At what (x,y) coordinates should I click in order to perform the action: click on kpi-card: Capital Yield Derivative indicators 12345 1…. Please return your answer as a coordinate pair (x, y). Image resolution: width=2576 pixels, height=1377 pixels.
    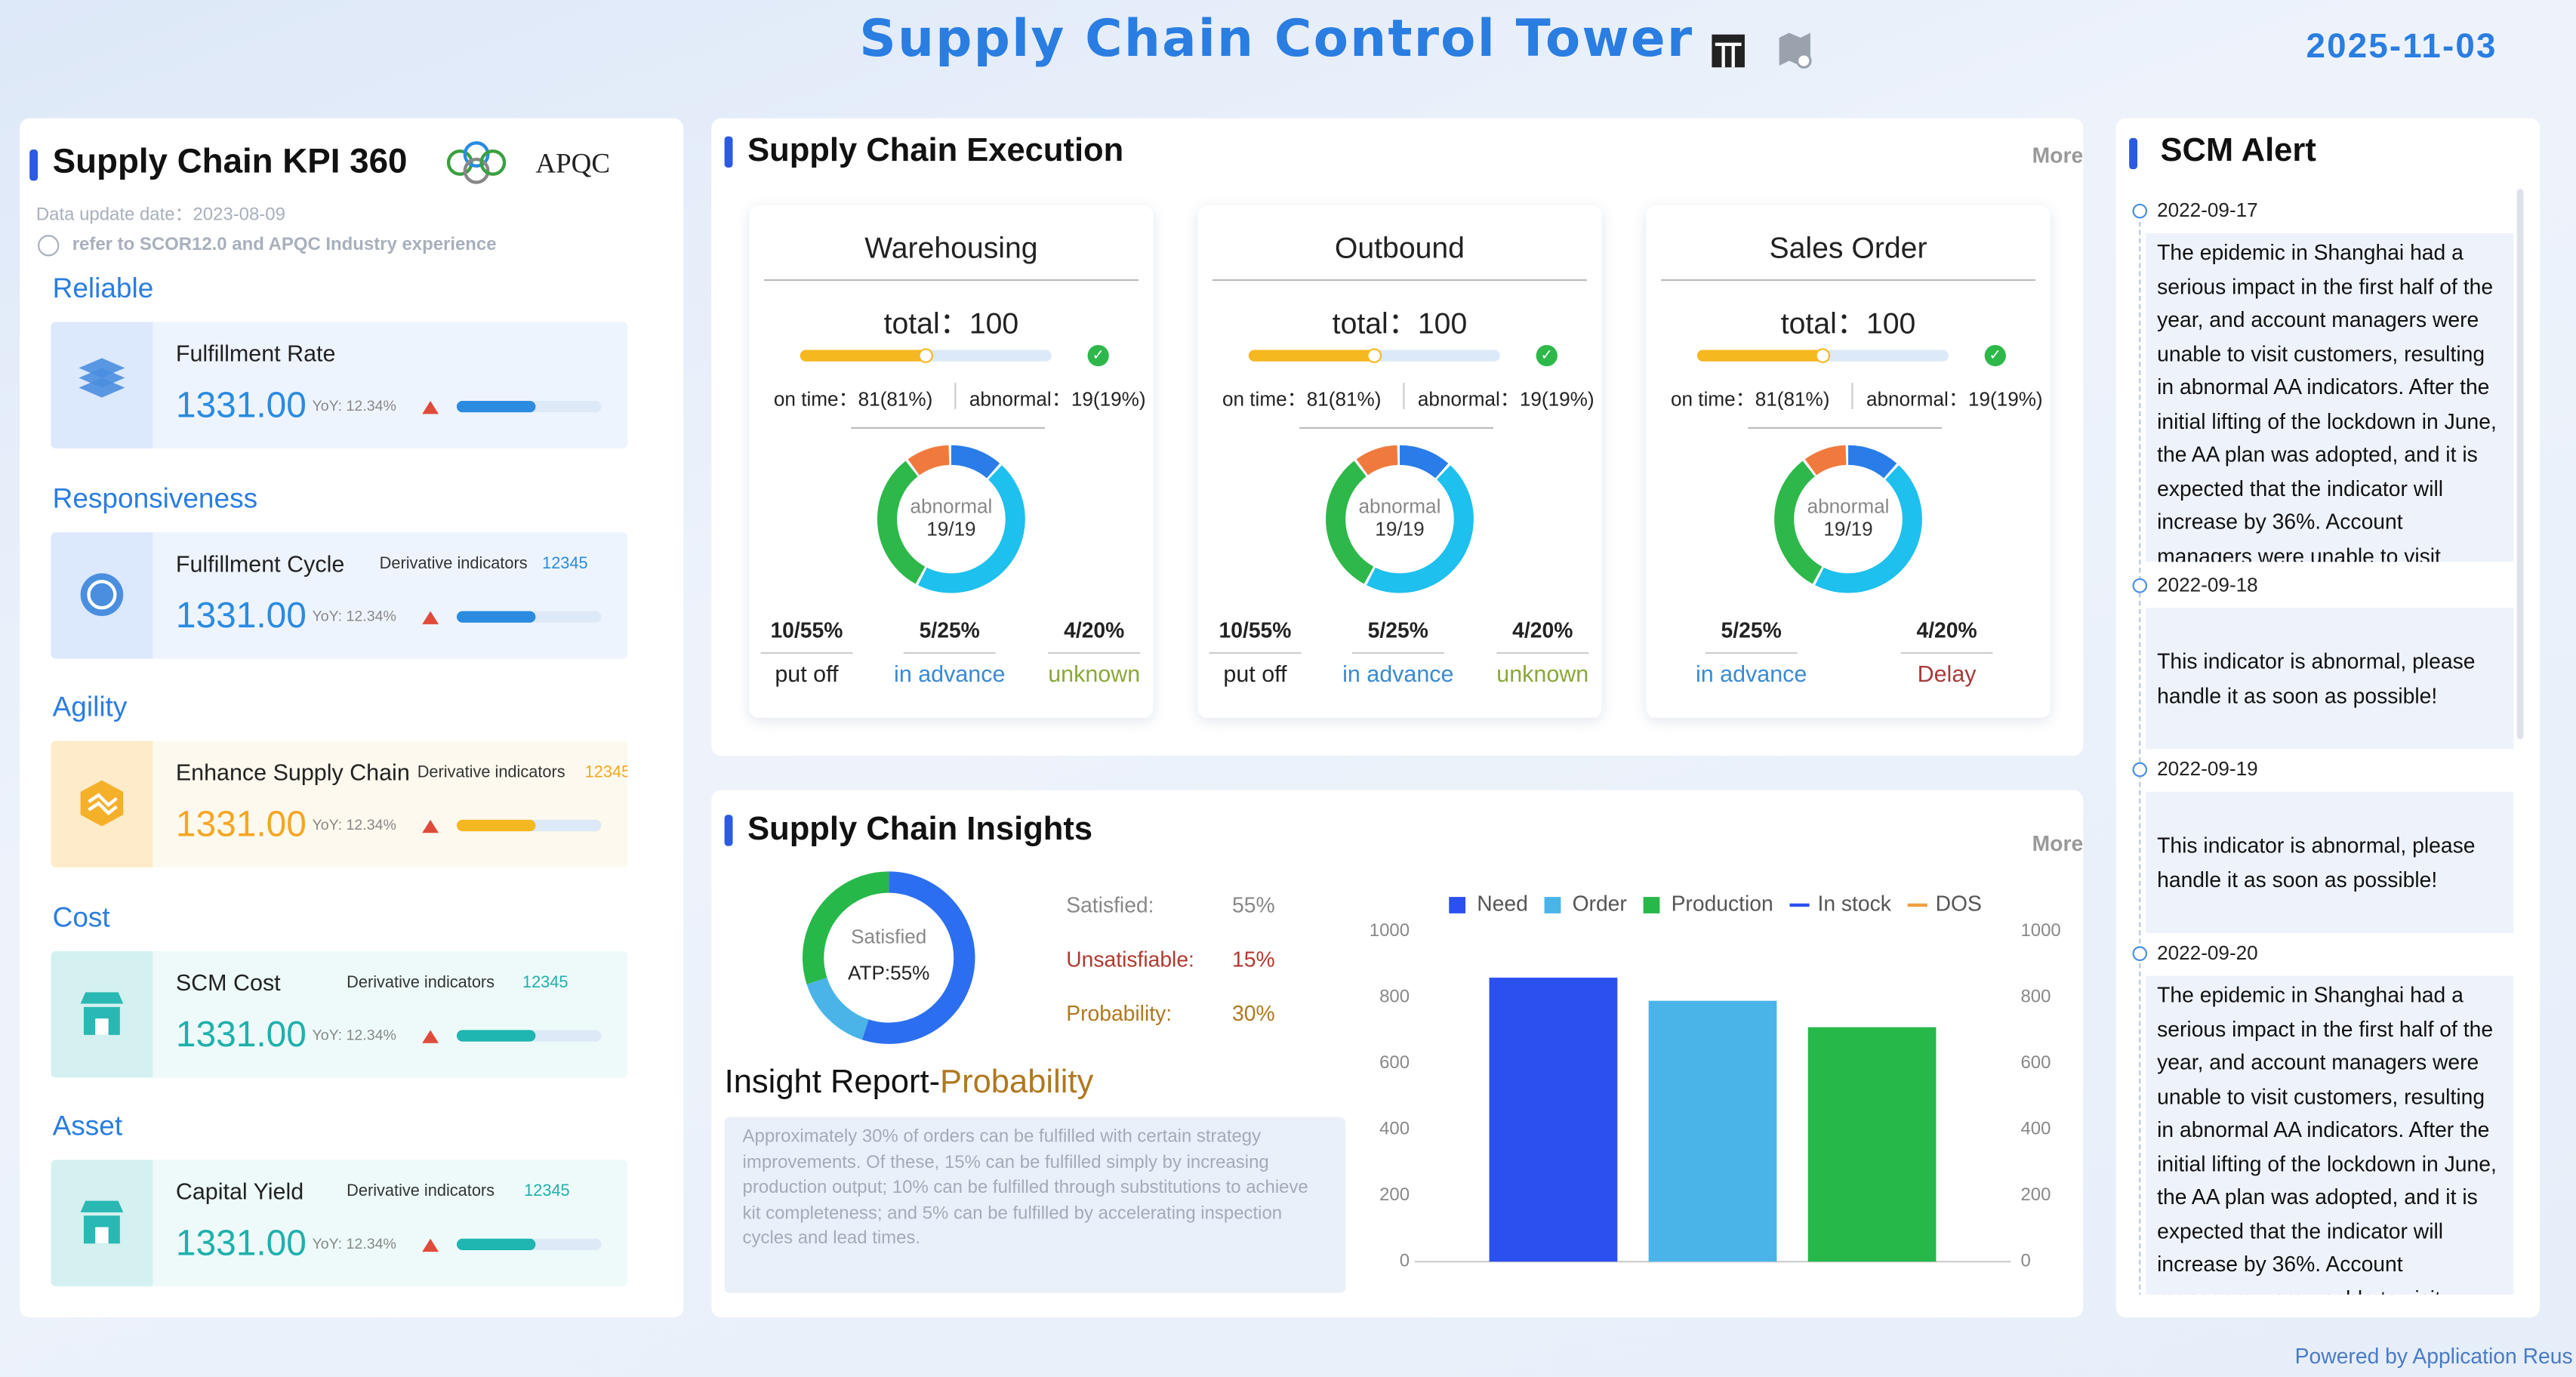
    Looking at the image, I should click on (339, 1223).